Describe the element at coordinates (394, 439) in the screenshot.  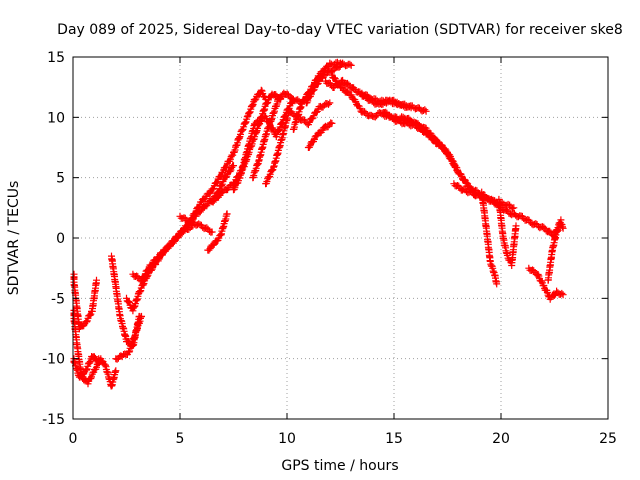
I see `x-tick-label: 15` at that location.